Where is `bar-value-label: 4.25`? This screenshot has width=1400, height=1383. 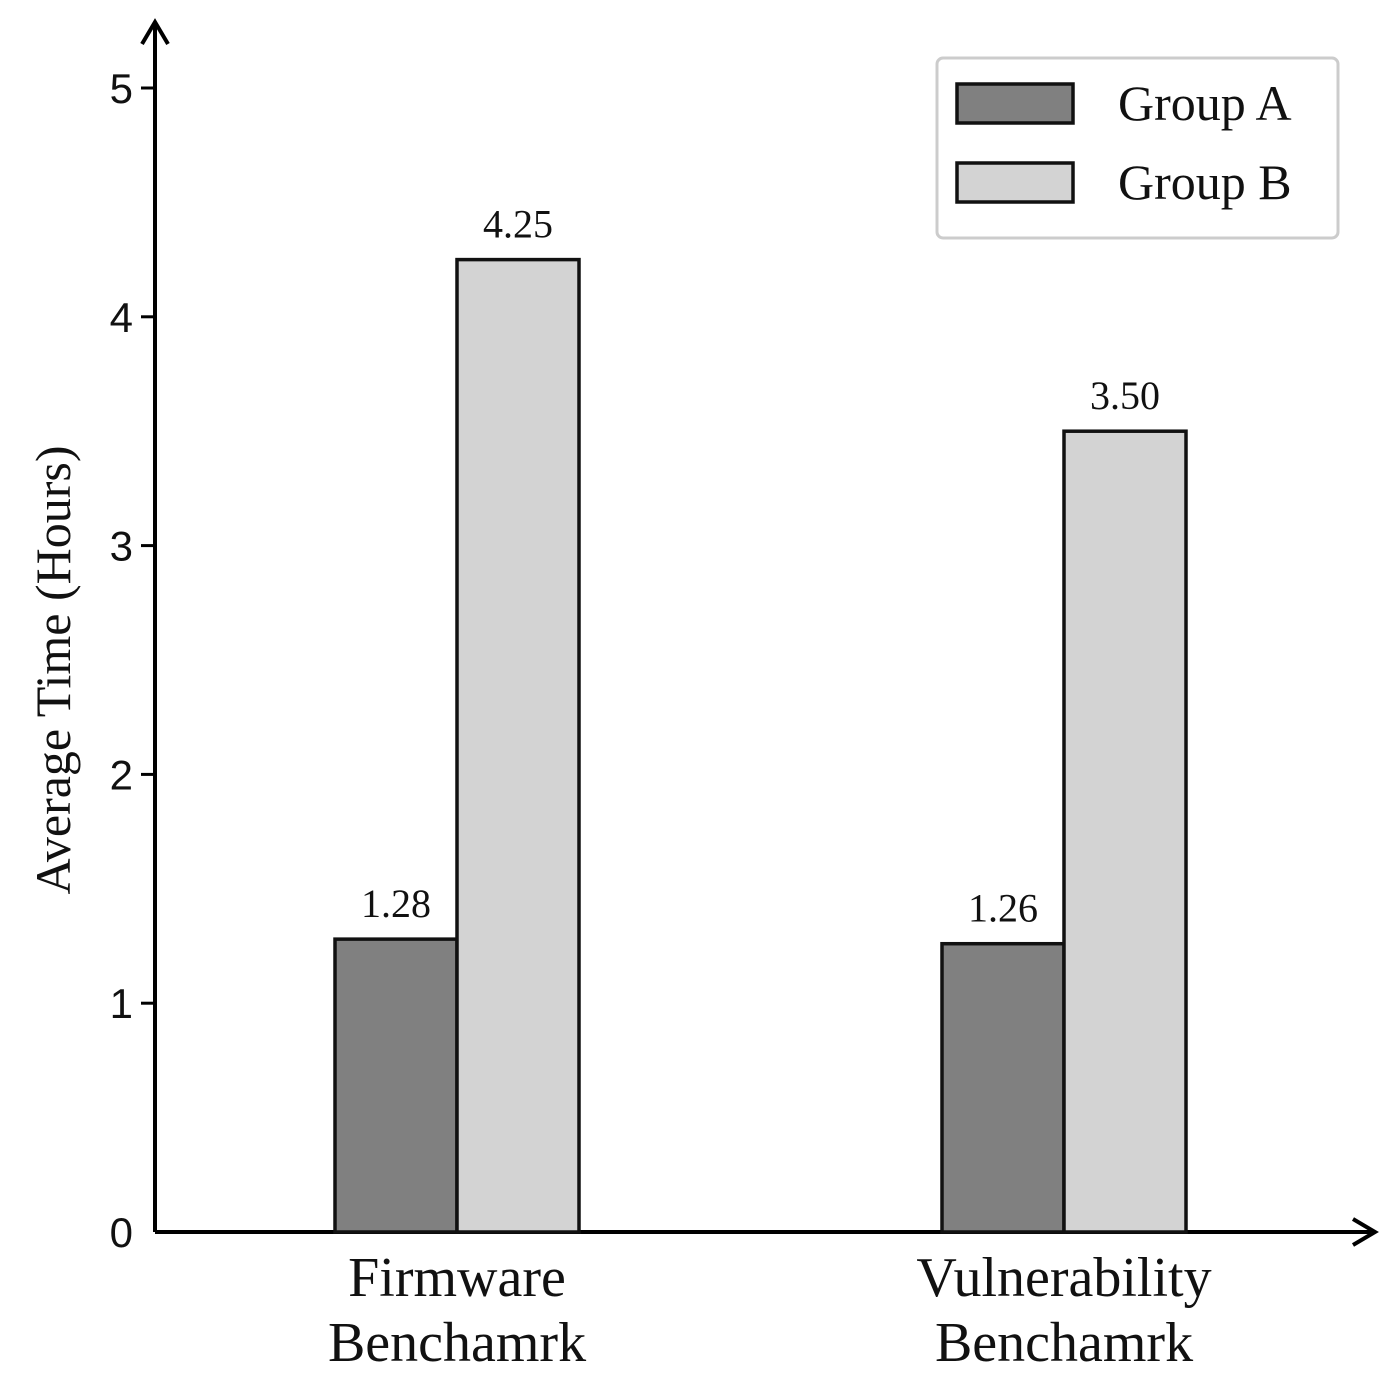
bar-value-label: 4.25 is located at coordinates (518, 224).